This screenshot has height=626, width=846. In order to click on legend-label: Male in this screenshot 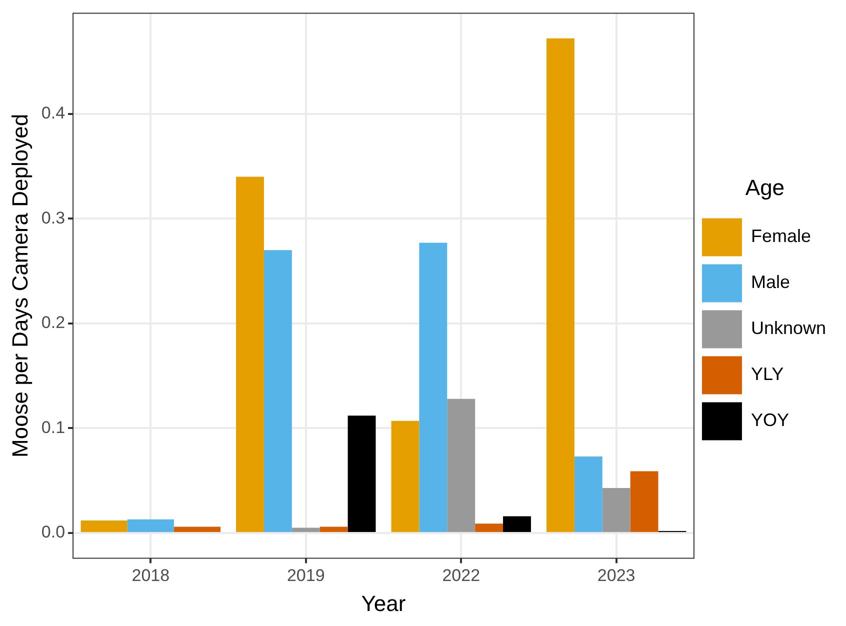, I will do `click(770, 282)`.